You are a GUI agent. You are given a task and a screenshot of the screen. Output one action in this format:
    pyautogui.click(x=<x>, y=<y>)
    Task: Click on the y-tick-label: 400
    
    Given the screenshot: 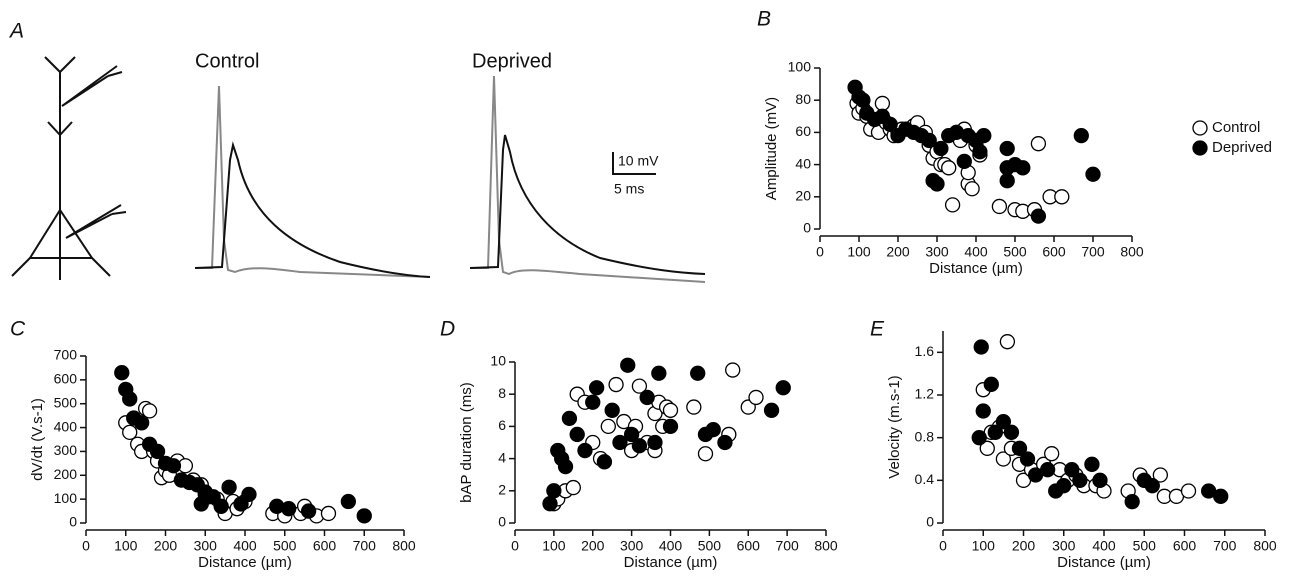 What is the action you would take?
    pyautogui.click(x=66, y=426)
    